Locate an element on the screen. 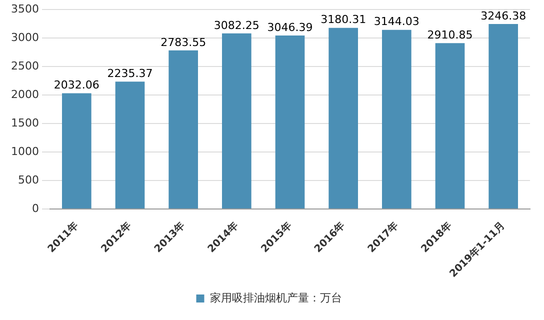 The image size is (544, 320). y-tick-label: 3500 is located at coordinates (24, 9).